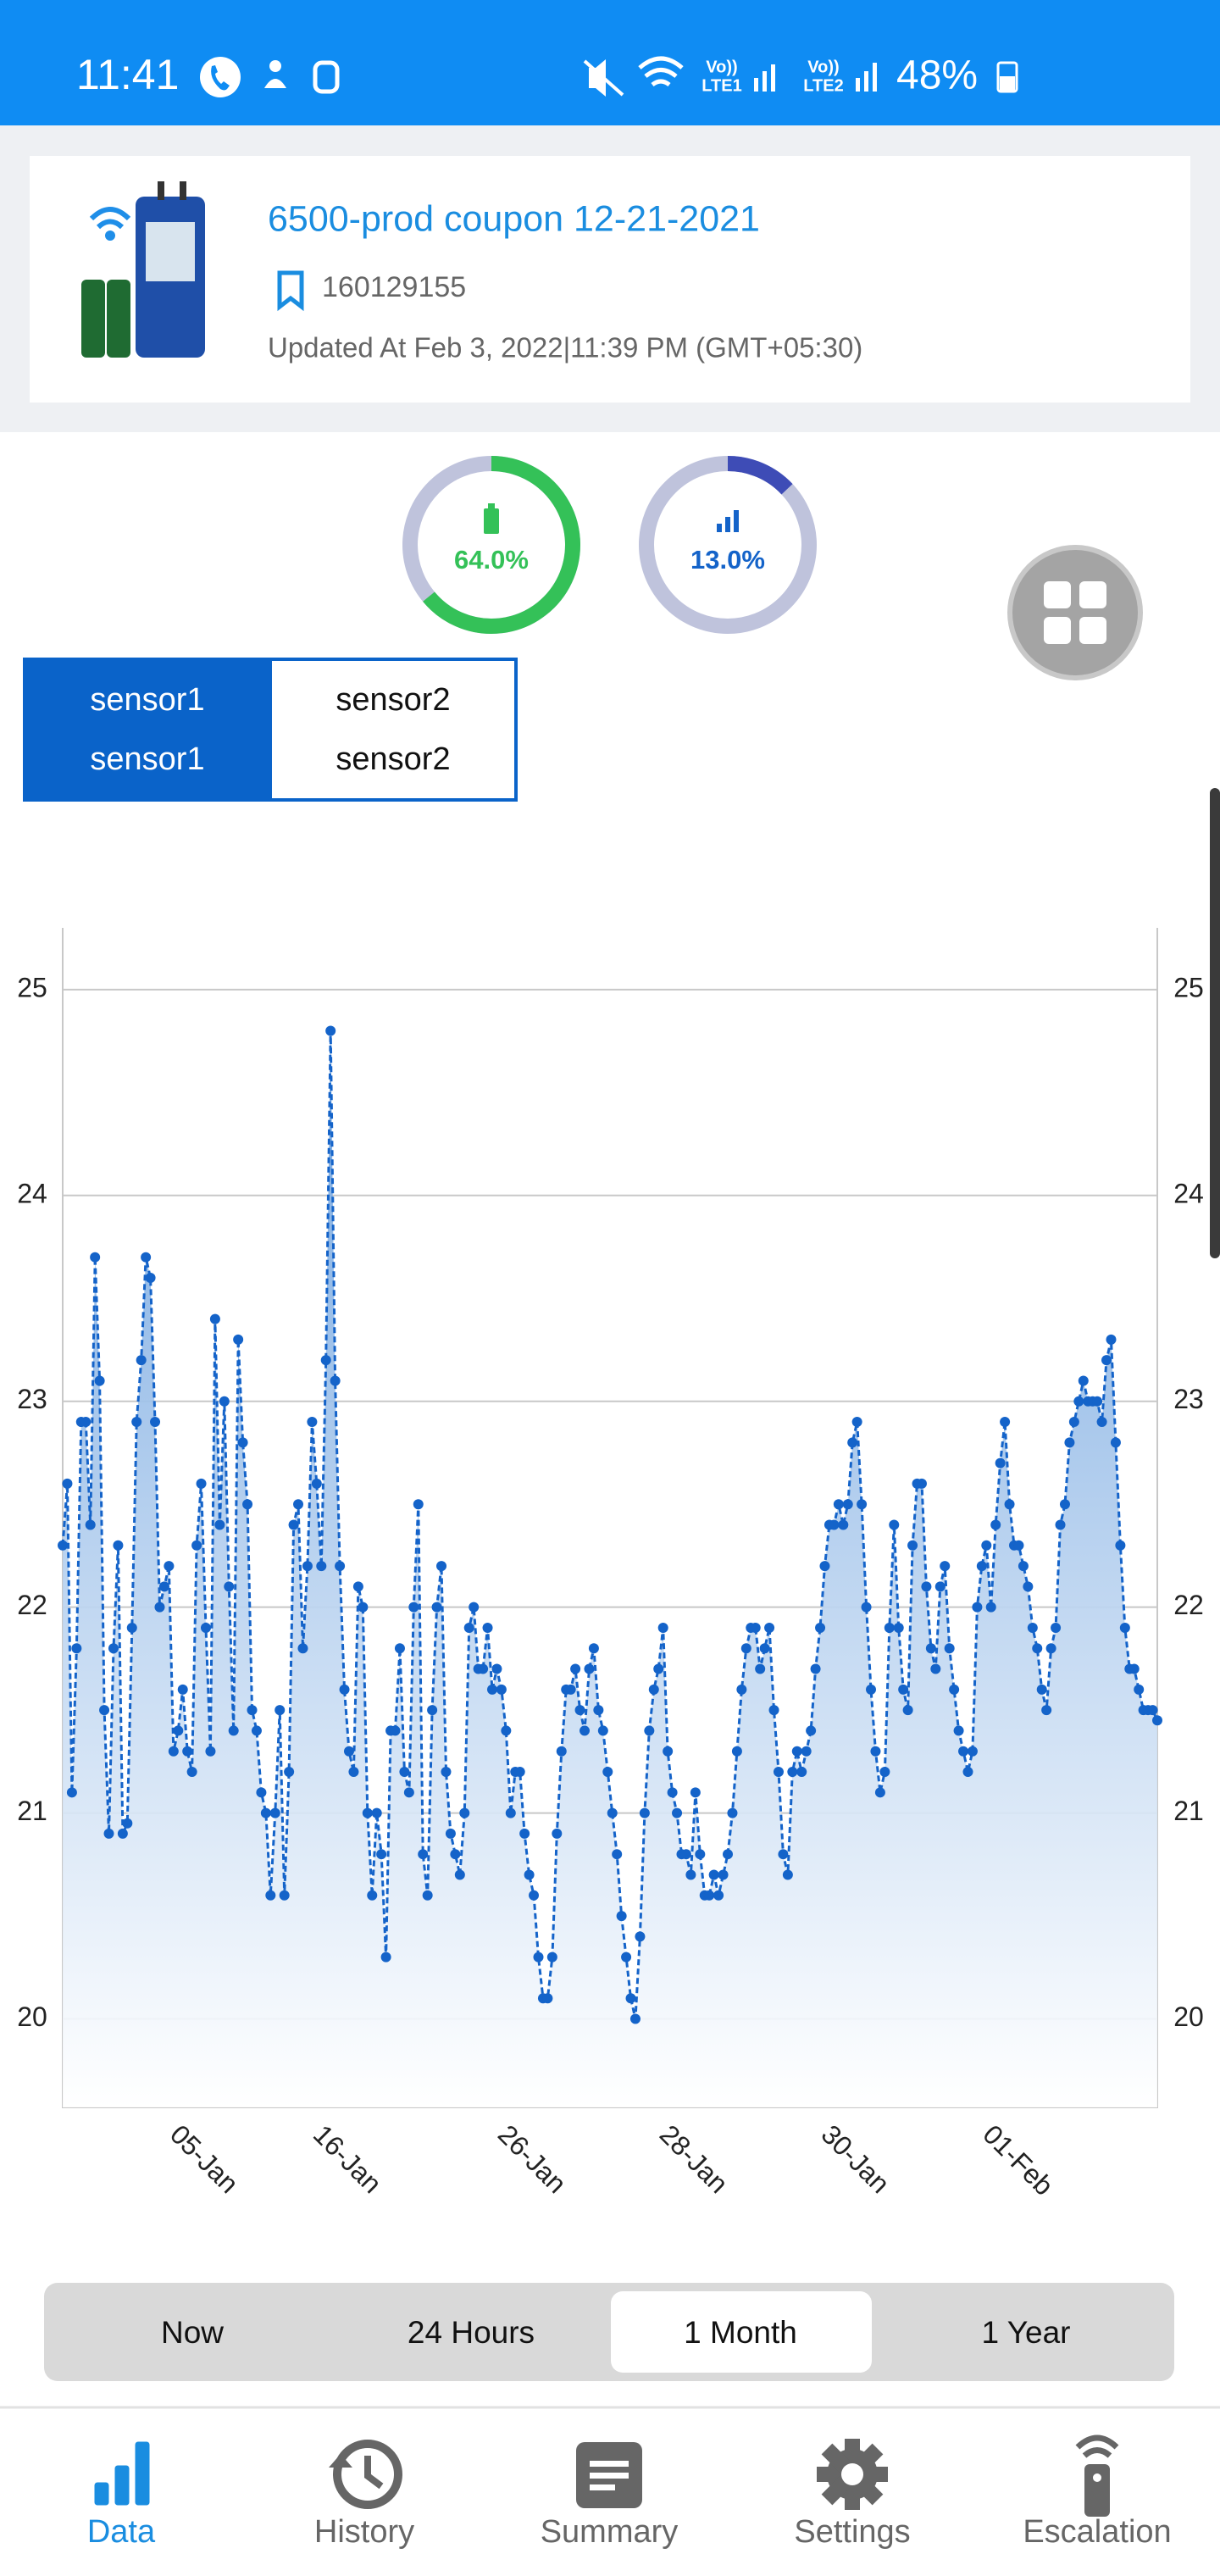 The width and height of the screenshot is (1220, 2576). Describe the element at coordinates (122, 2473) in the screenshot. I see `data-icon` at that location.